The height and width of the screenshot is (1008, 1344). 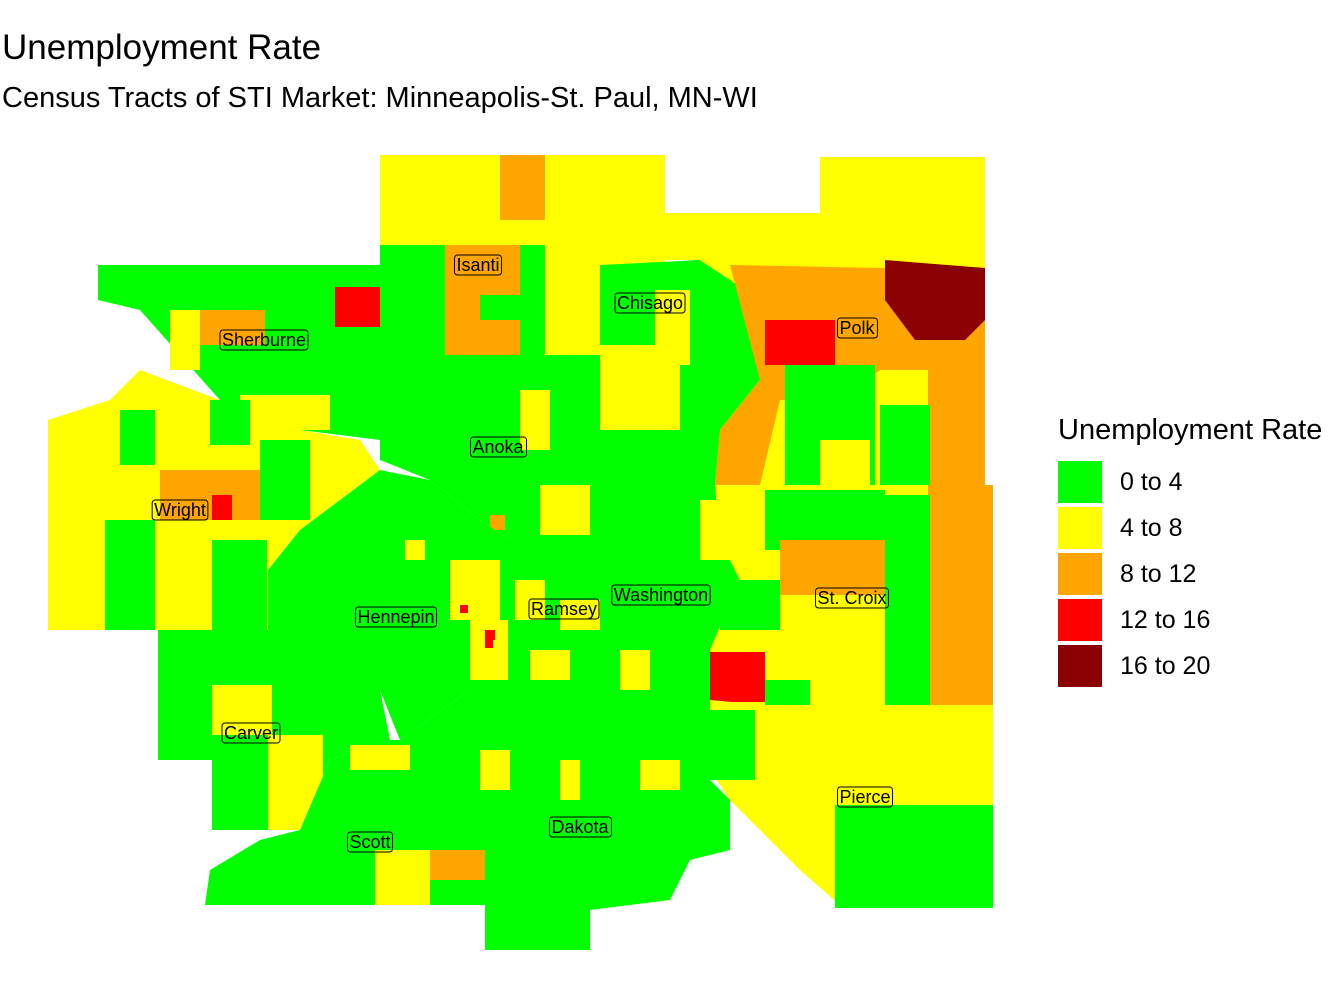 I want to click on county-label: Dakota, so click(x=580, y=827).